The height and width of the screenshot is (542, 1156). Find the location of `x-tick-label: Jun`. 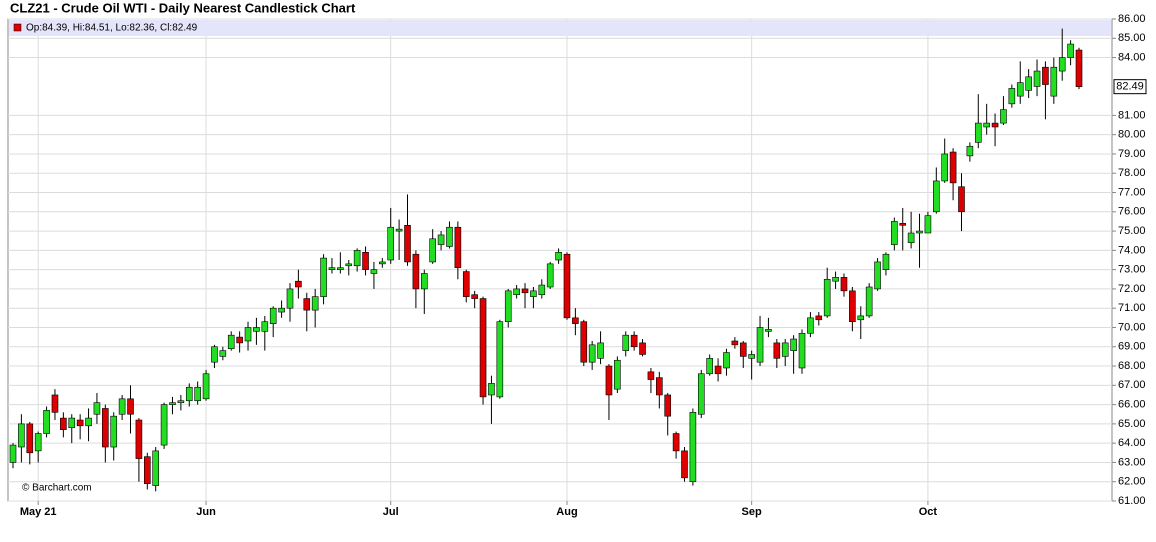

x-tick-label: Jun is located at coordinates (206, 512).